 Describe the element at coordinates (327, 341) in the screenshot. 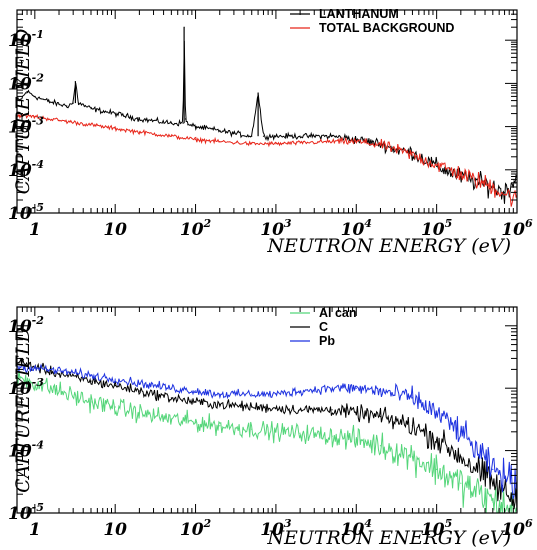

I see `legend-label: Pb` at that location.